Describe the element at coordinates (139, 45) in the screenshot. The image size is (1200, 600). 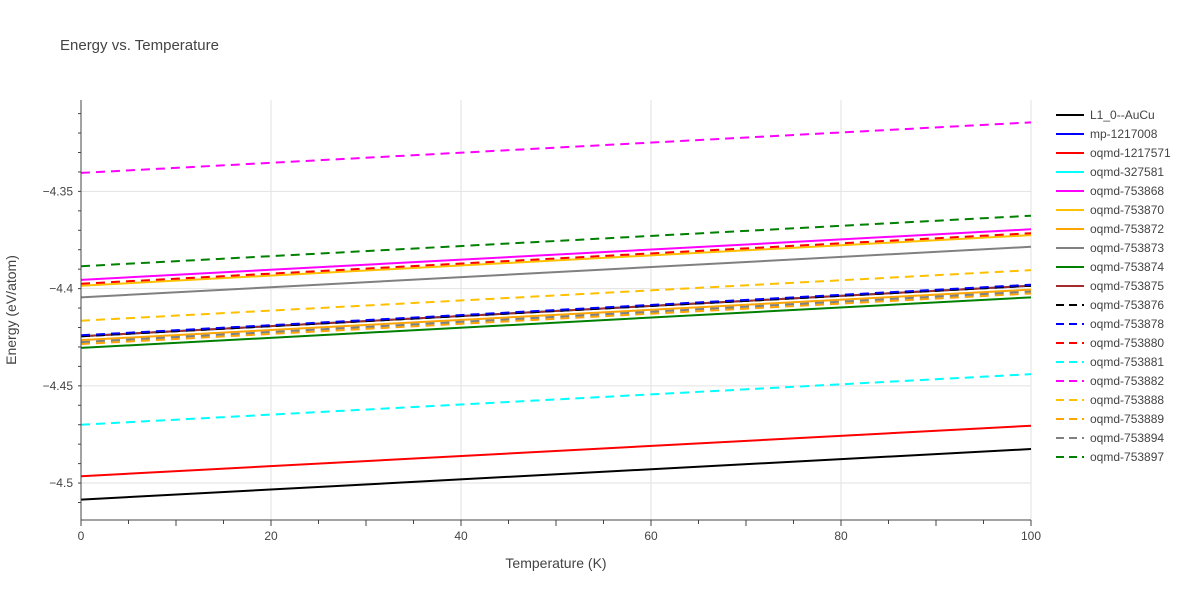
I see `chart-title: Energy vs. Temperature` at that location.